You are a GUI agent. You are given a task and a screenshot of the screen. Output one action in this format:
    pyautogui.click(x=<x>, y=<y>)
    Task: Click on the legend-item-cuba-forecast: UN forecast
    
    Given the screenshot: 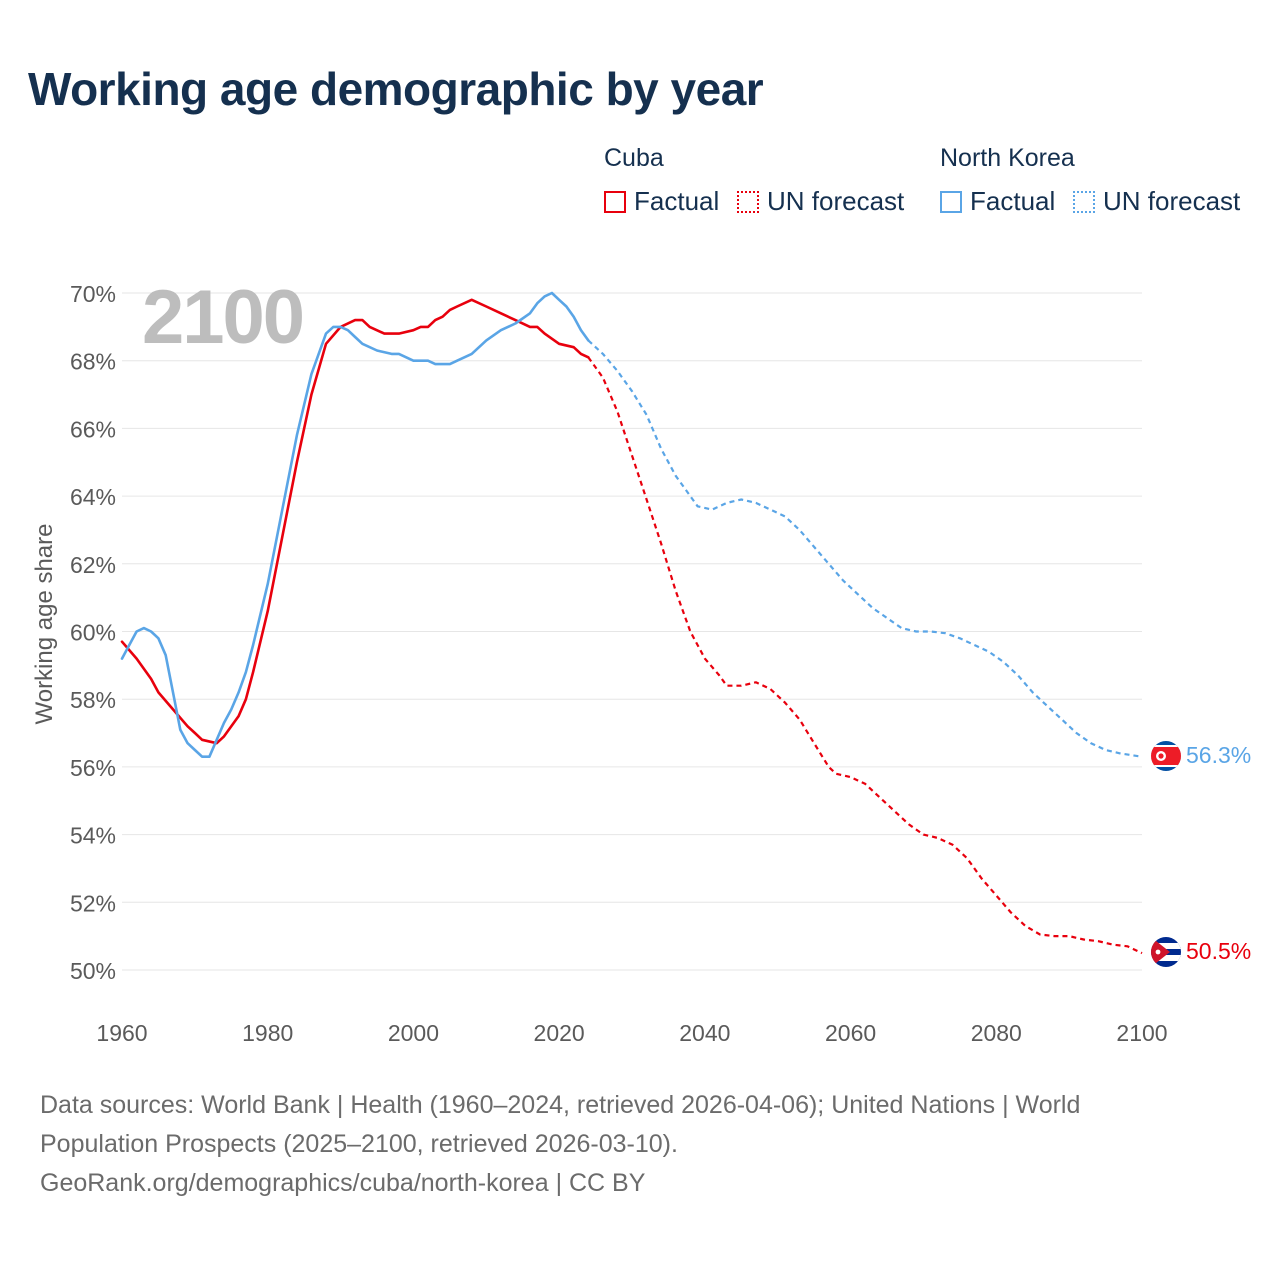 What is the action you would take?
    pyautogui.click(x=820, y=201)
    